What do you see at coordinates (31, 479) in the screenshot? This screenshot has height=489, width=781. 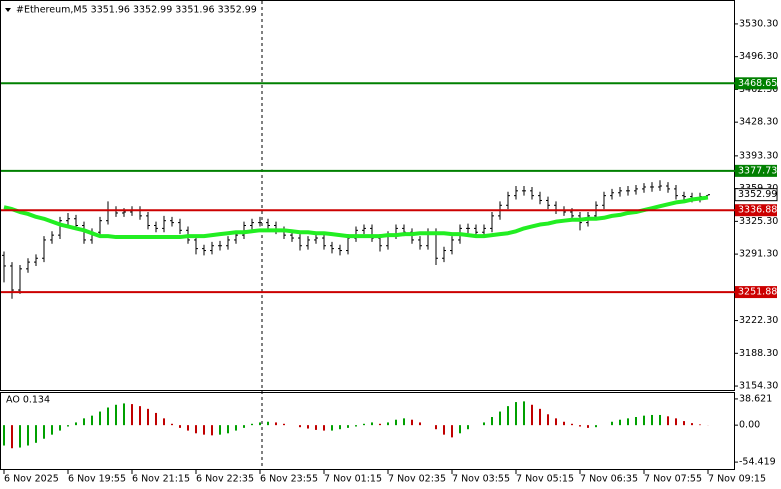 I see `x-tick-label: 6 Nov 2025` at bounding box center [31, 479].